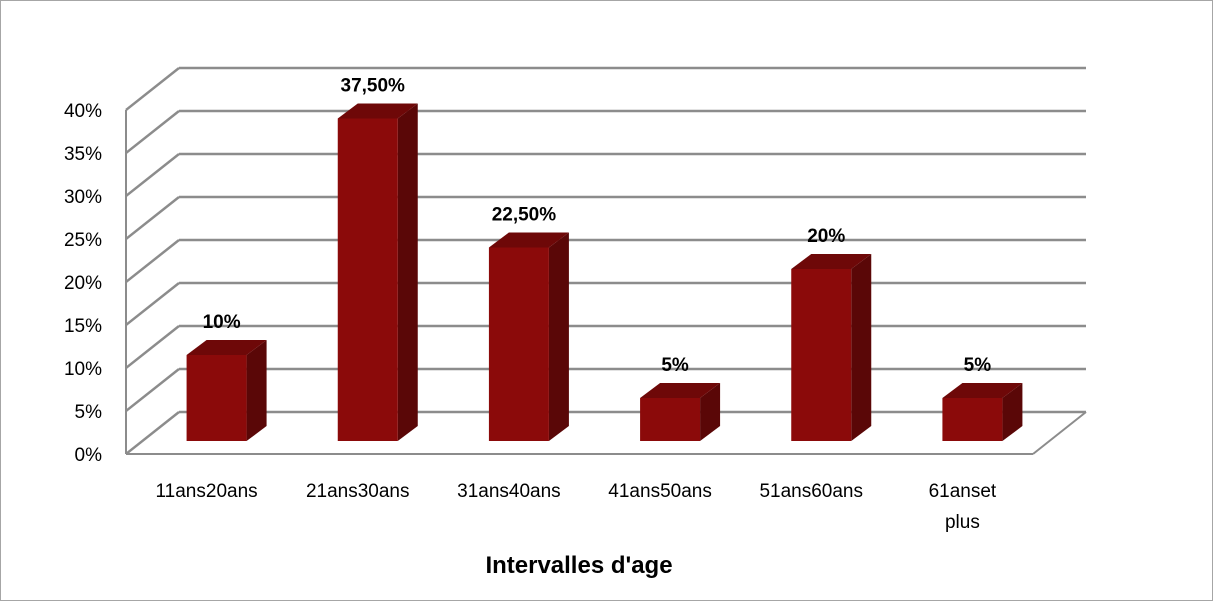  What do you see at coordinates (83, 111) in the screenshot?
I see `y-tick-label: 40%` at bounding box center [83, 111].